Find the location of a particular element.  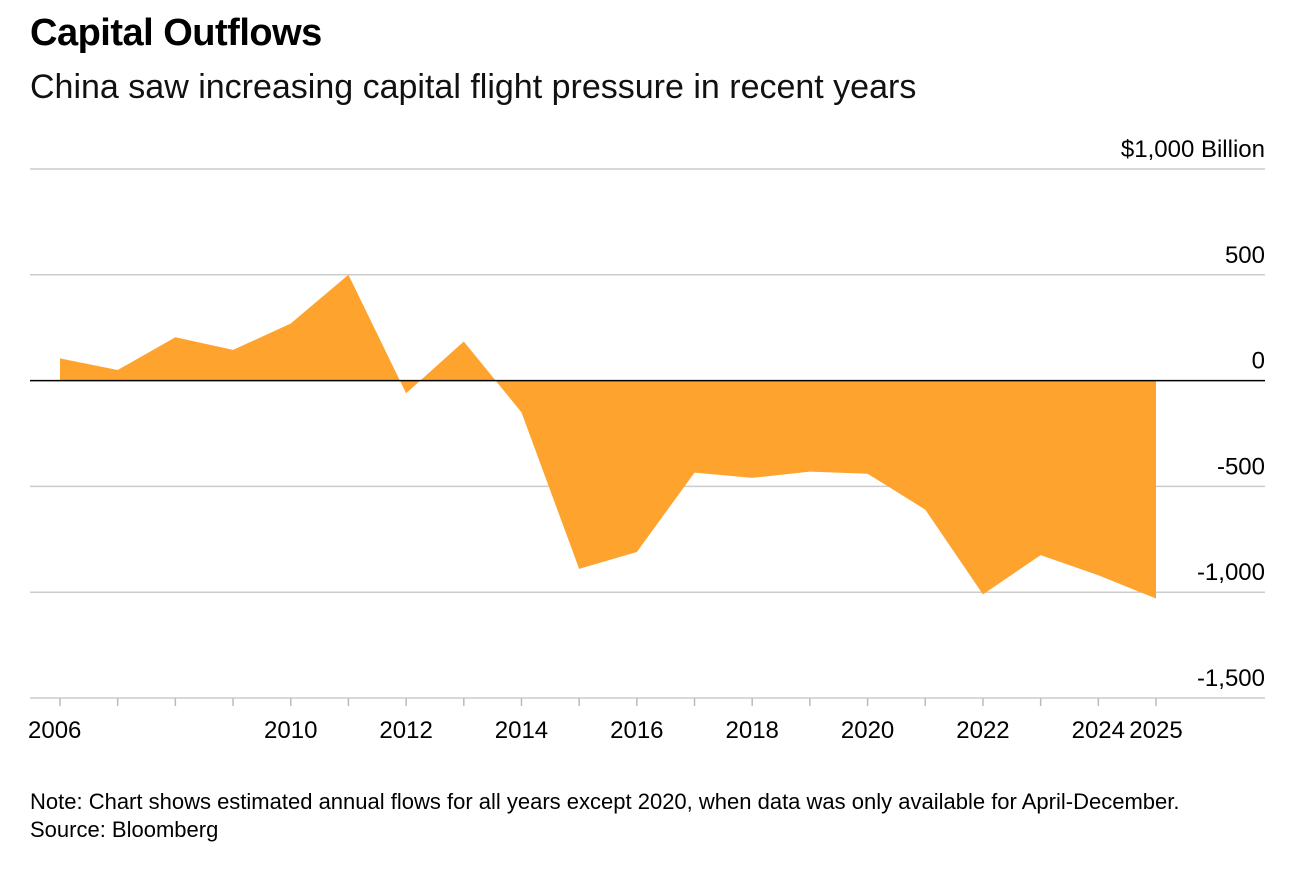

y-tick-label: -1,000 is located at coordinates (1231, 572).